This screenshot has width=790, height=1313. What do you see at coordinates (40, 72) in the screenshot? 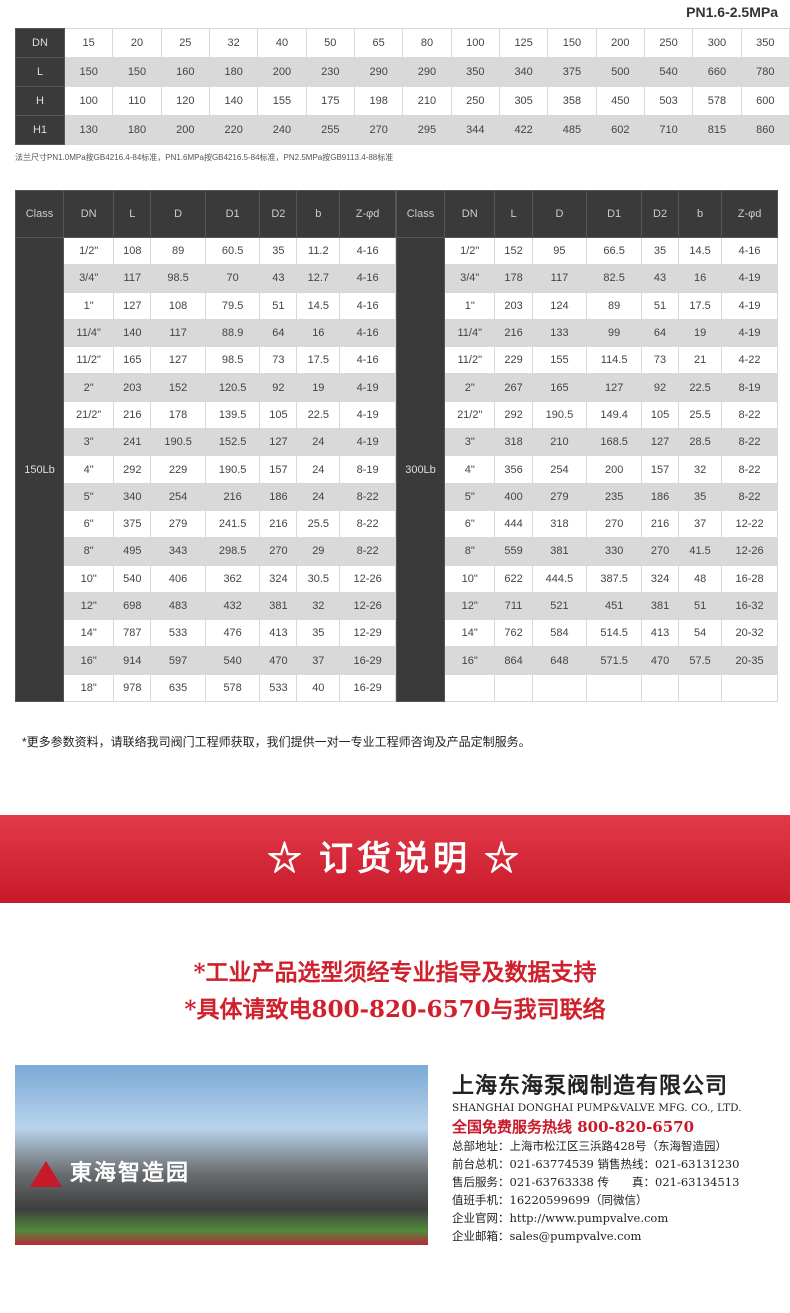
I see `row-header: L` at bounding box center [40, 72].